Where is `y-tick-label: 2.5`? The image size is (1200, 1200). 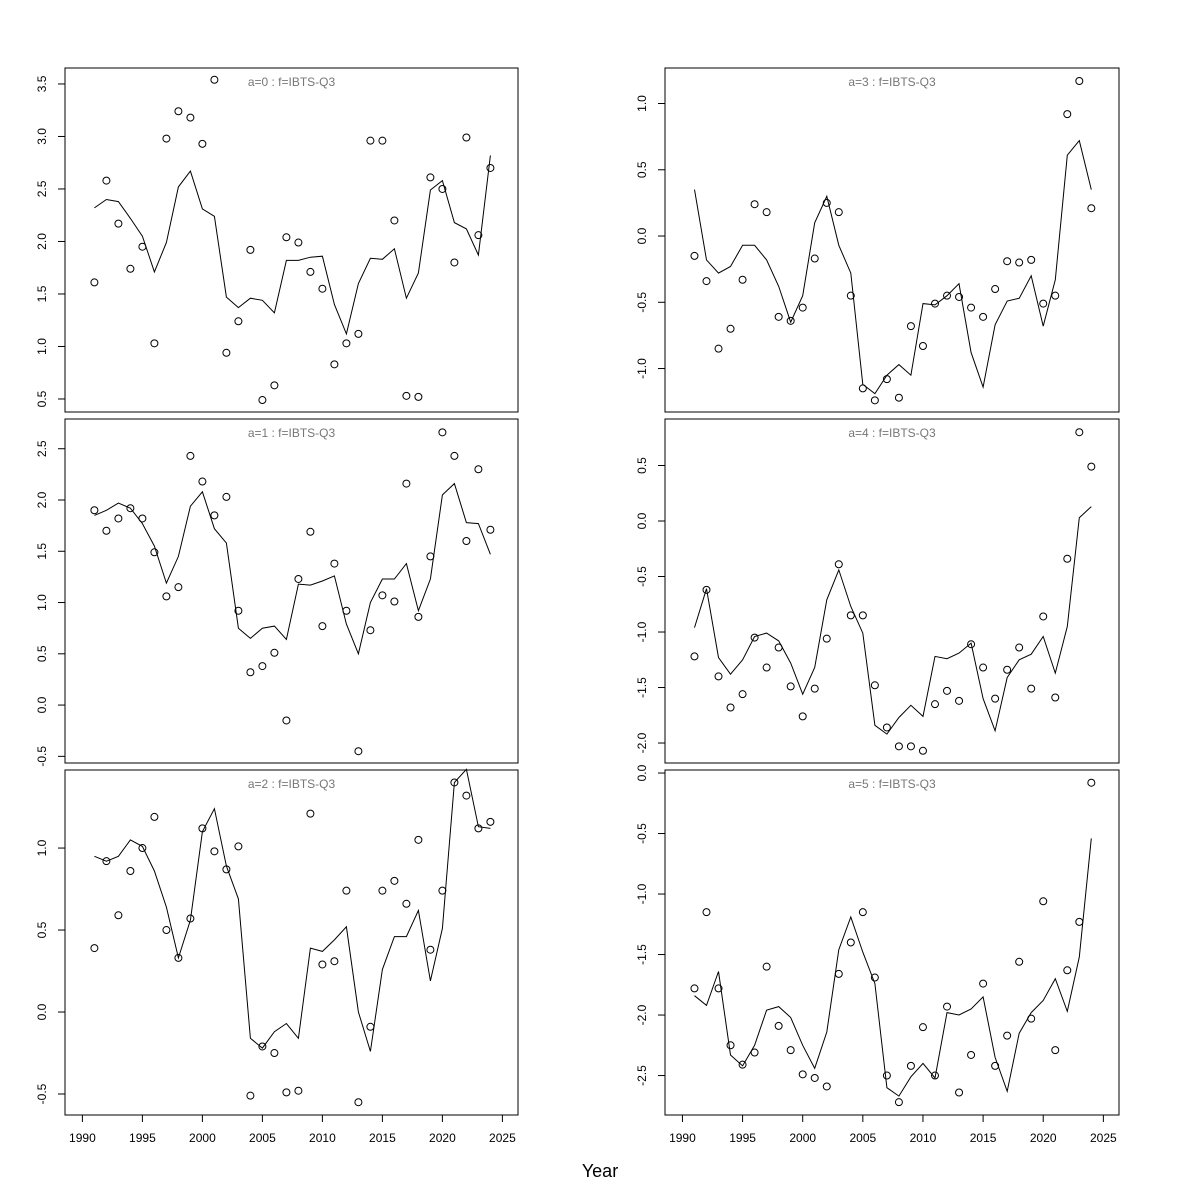
y-tick-label: 2.5 is located at coordinates (42, 188).